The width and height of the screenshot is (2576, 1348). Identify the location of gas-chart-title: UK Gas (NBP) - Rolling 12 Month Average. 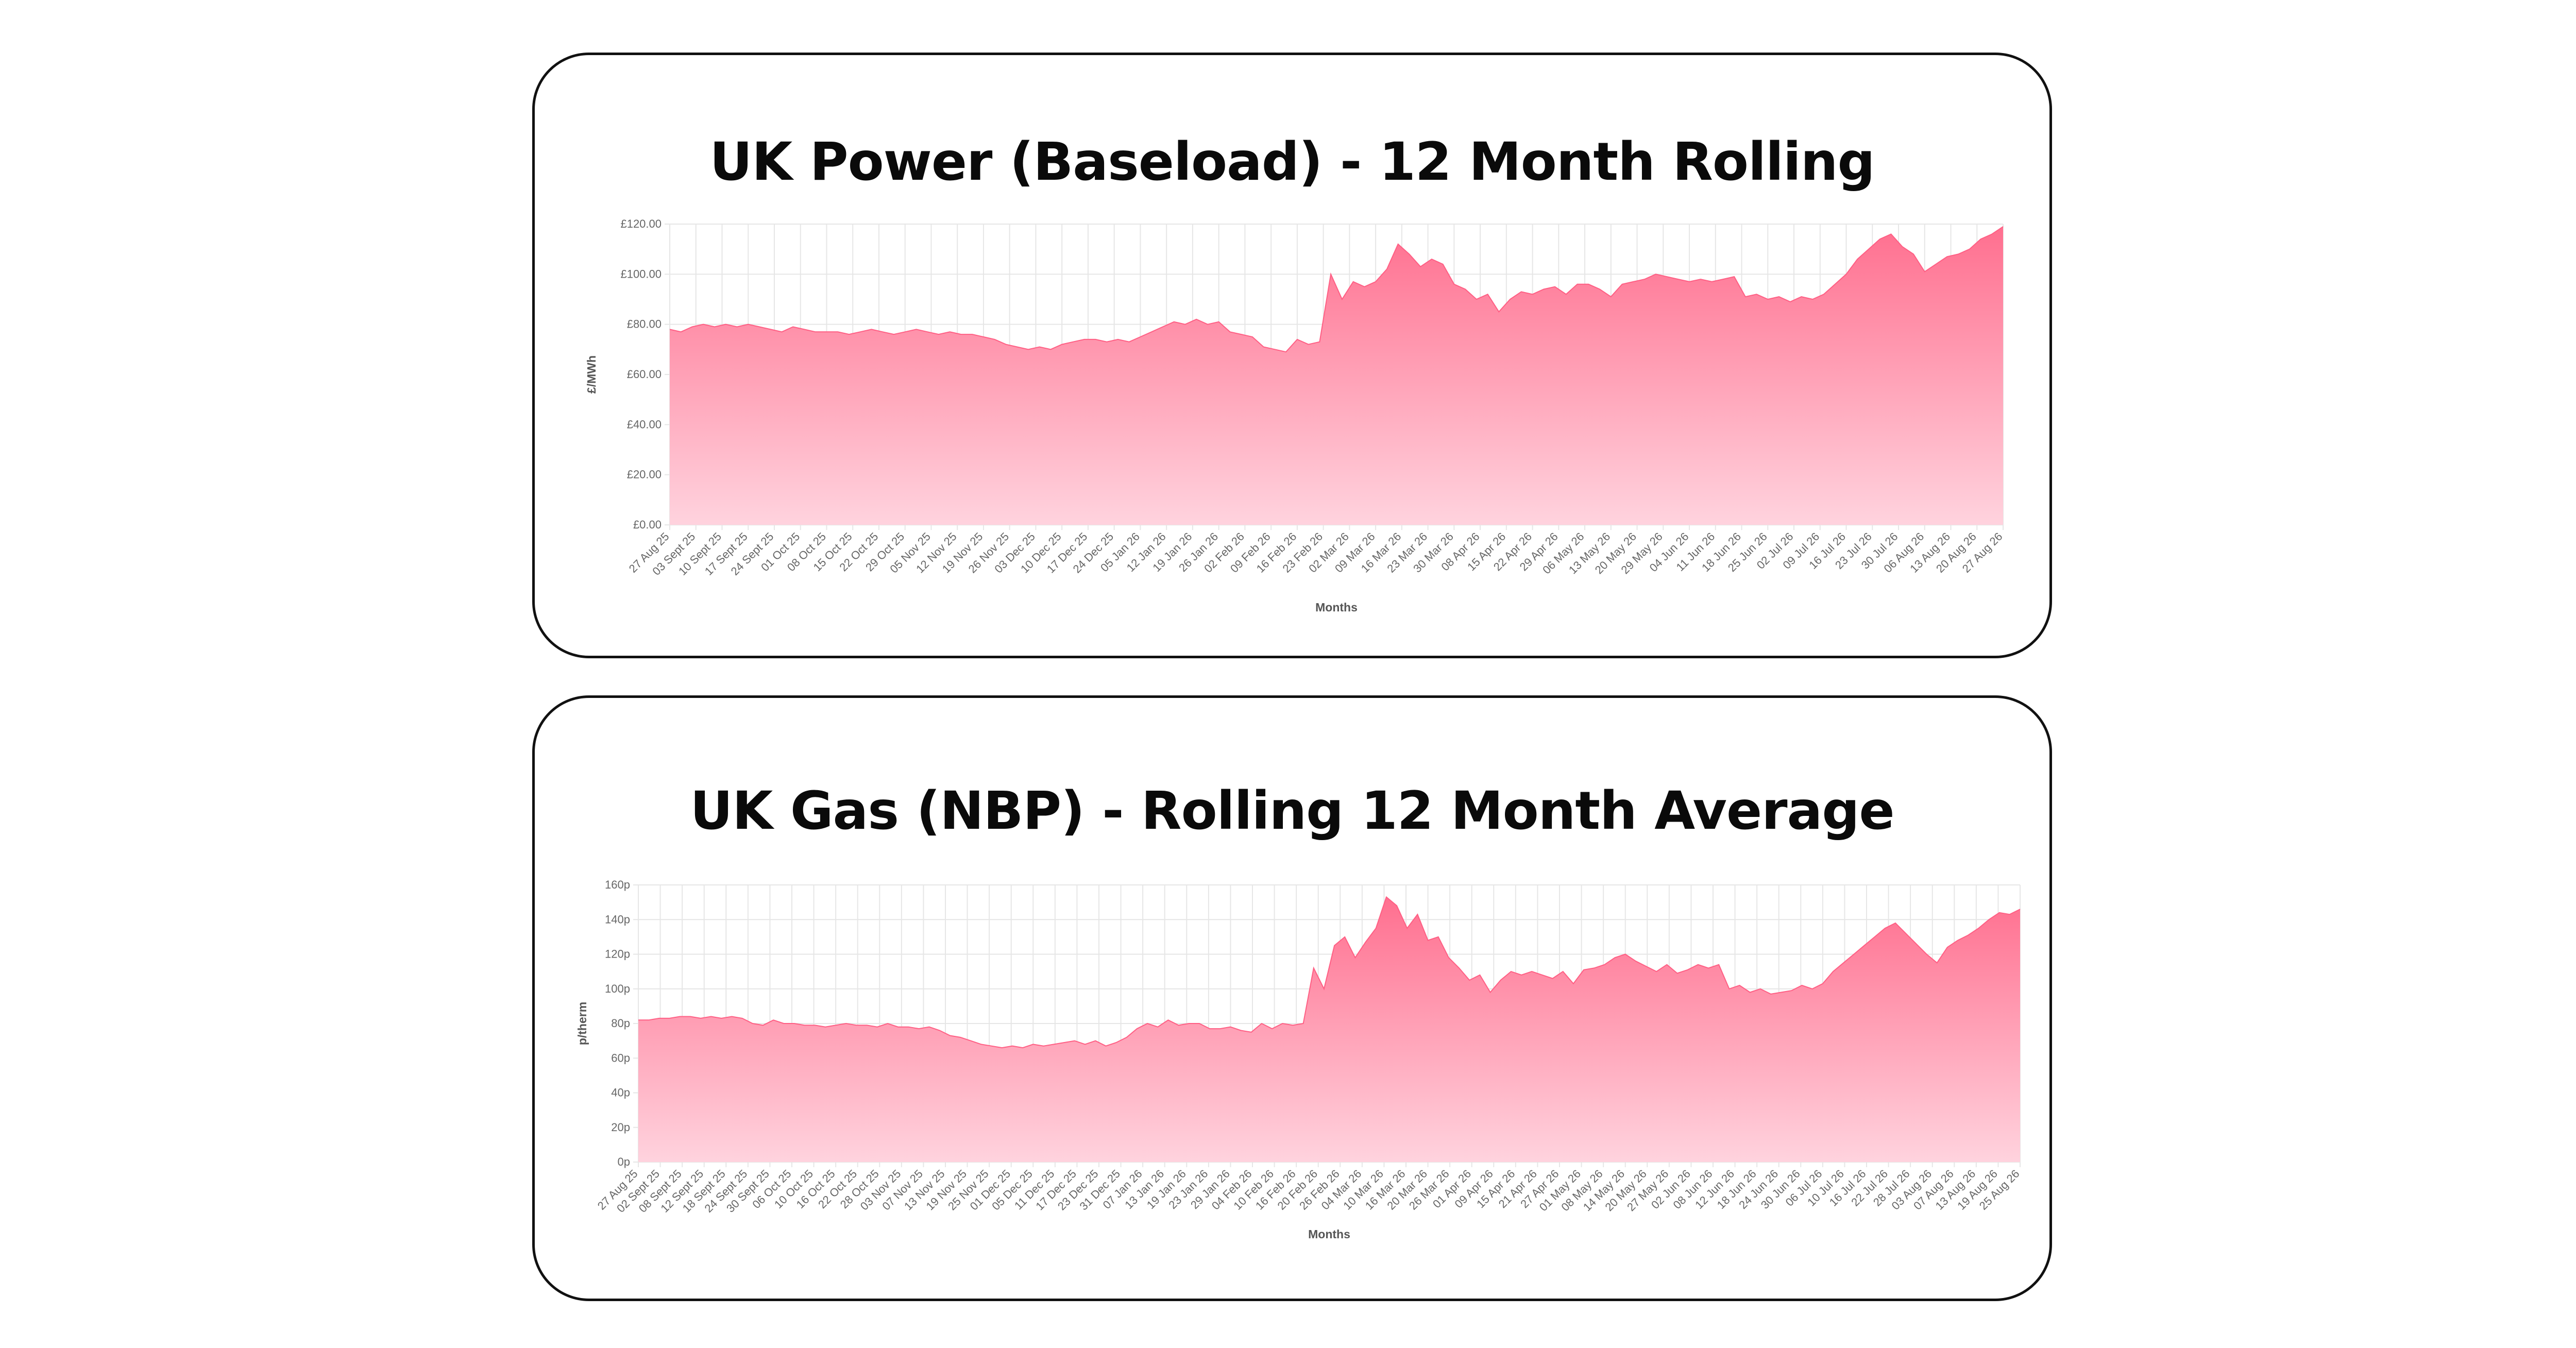
(1292, 811).